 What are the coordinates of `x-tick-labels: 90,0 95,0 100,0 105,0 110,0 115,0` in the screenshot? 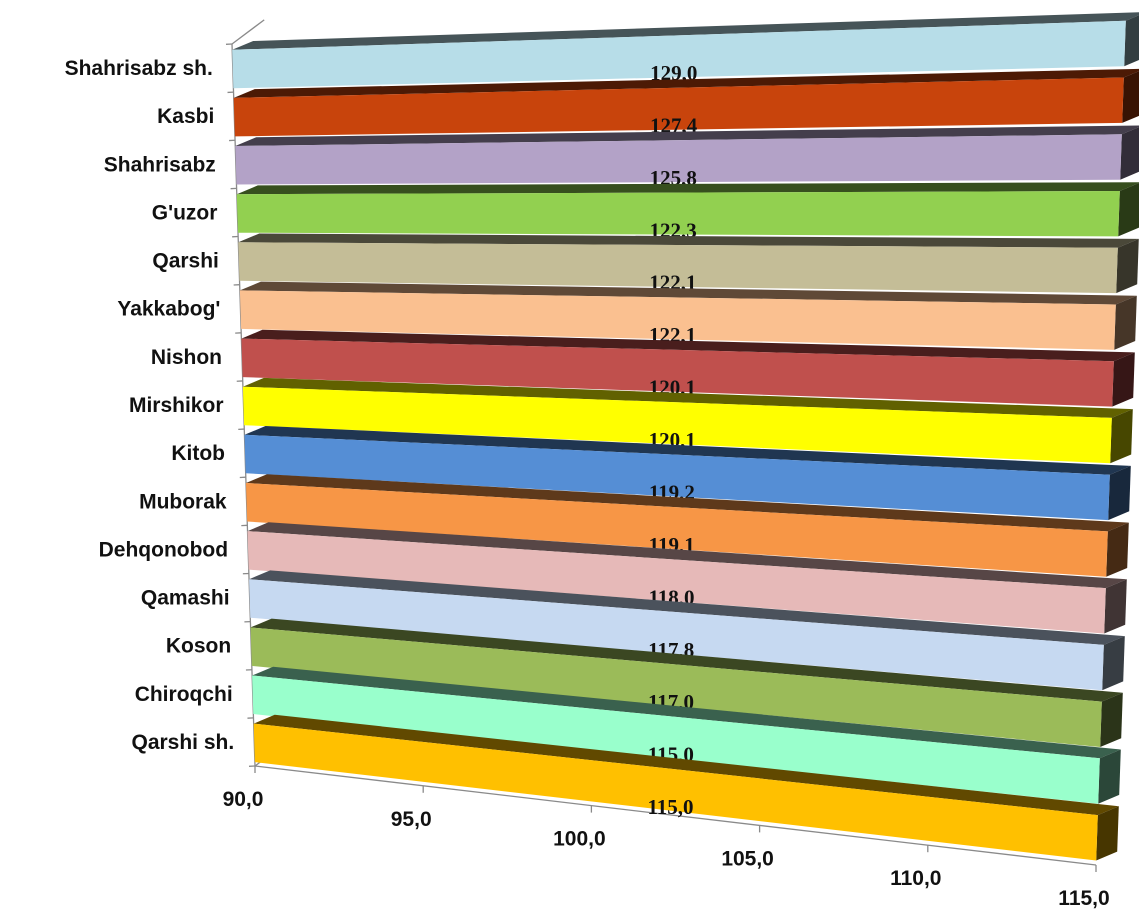 It's located at (666, 849).